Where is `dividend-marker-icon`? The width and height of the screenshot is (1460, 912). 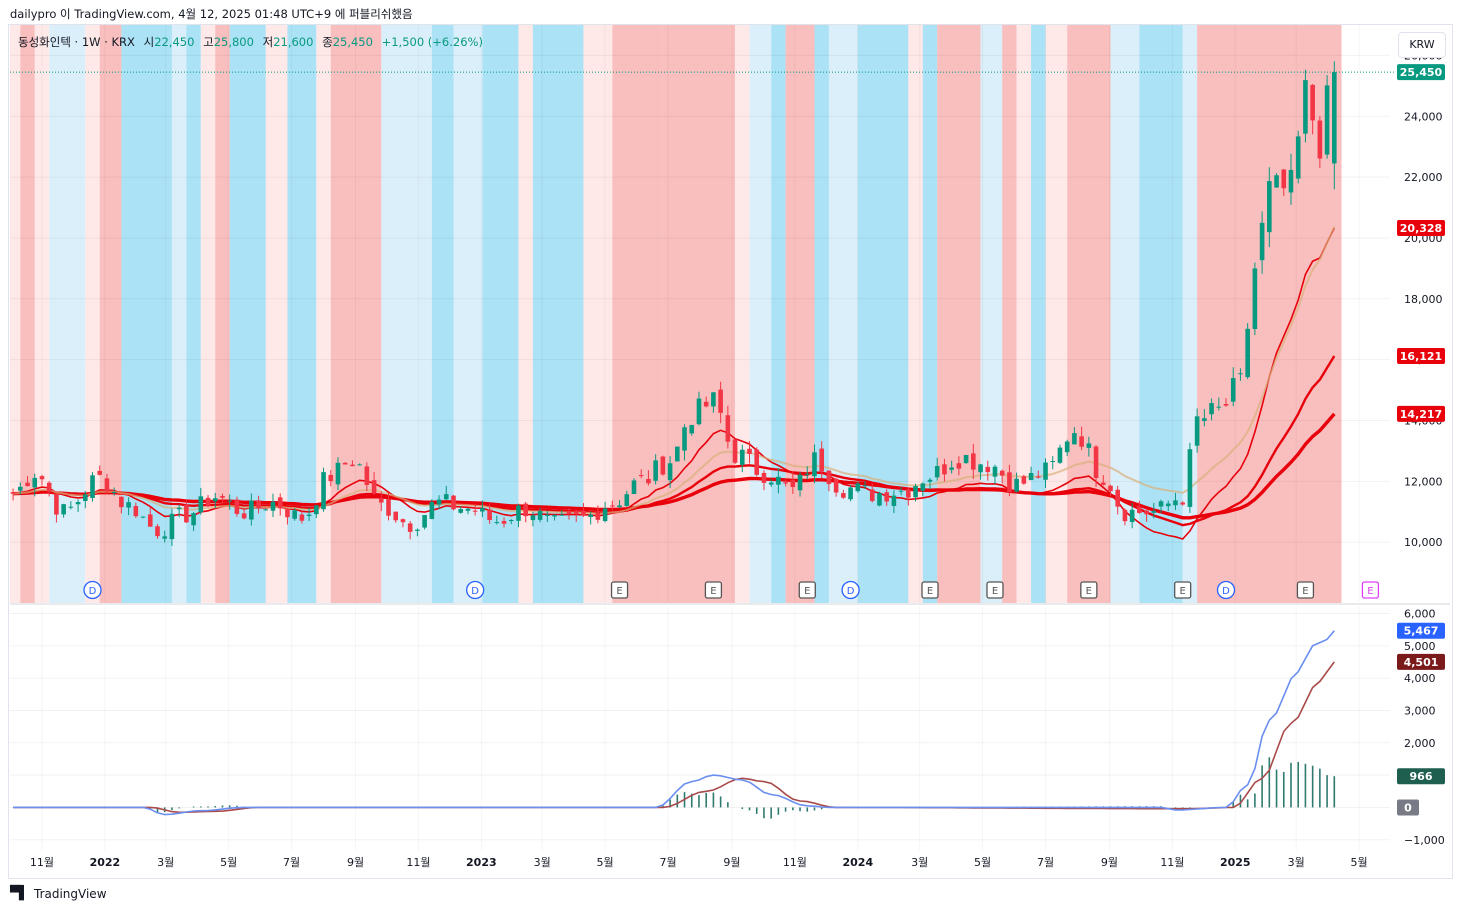 dividend-marker-icon is located at coordinates (1226, 590).